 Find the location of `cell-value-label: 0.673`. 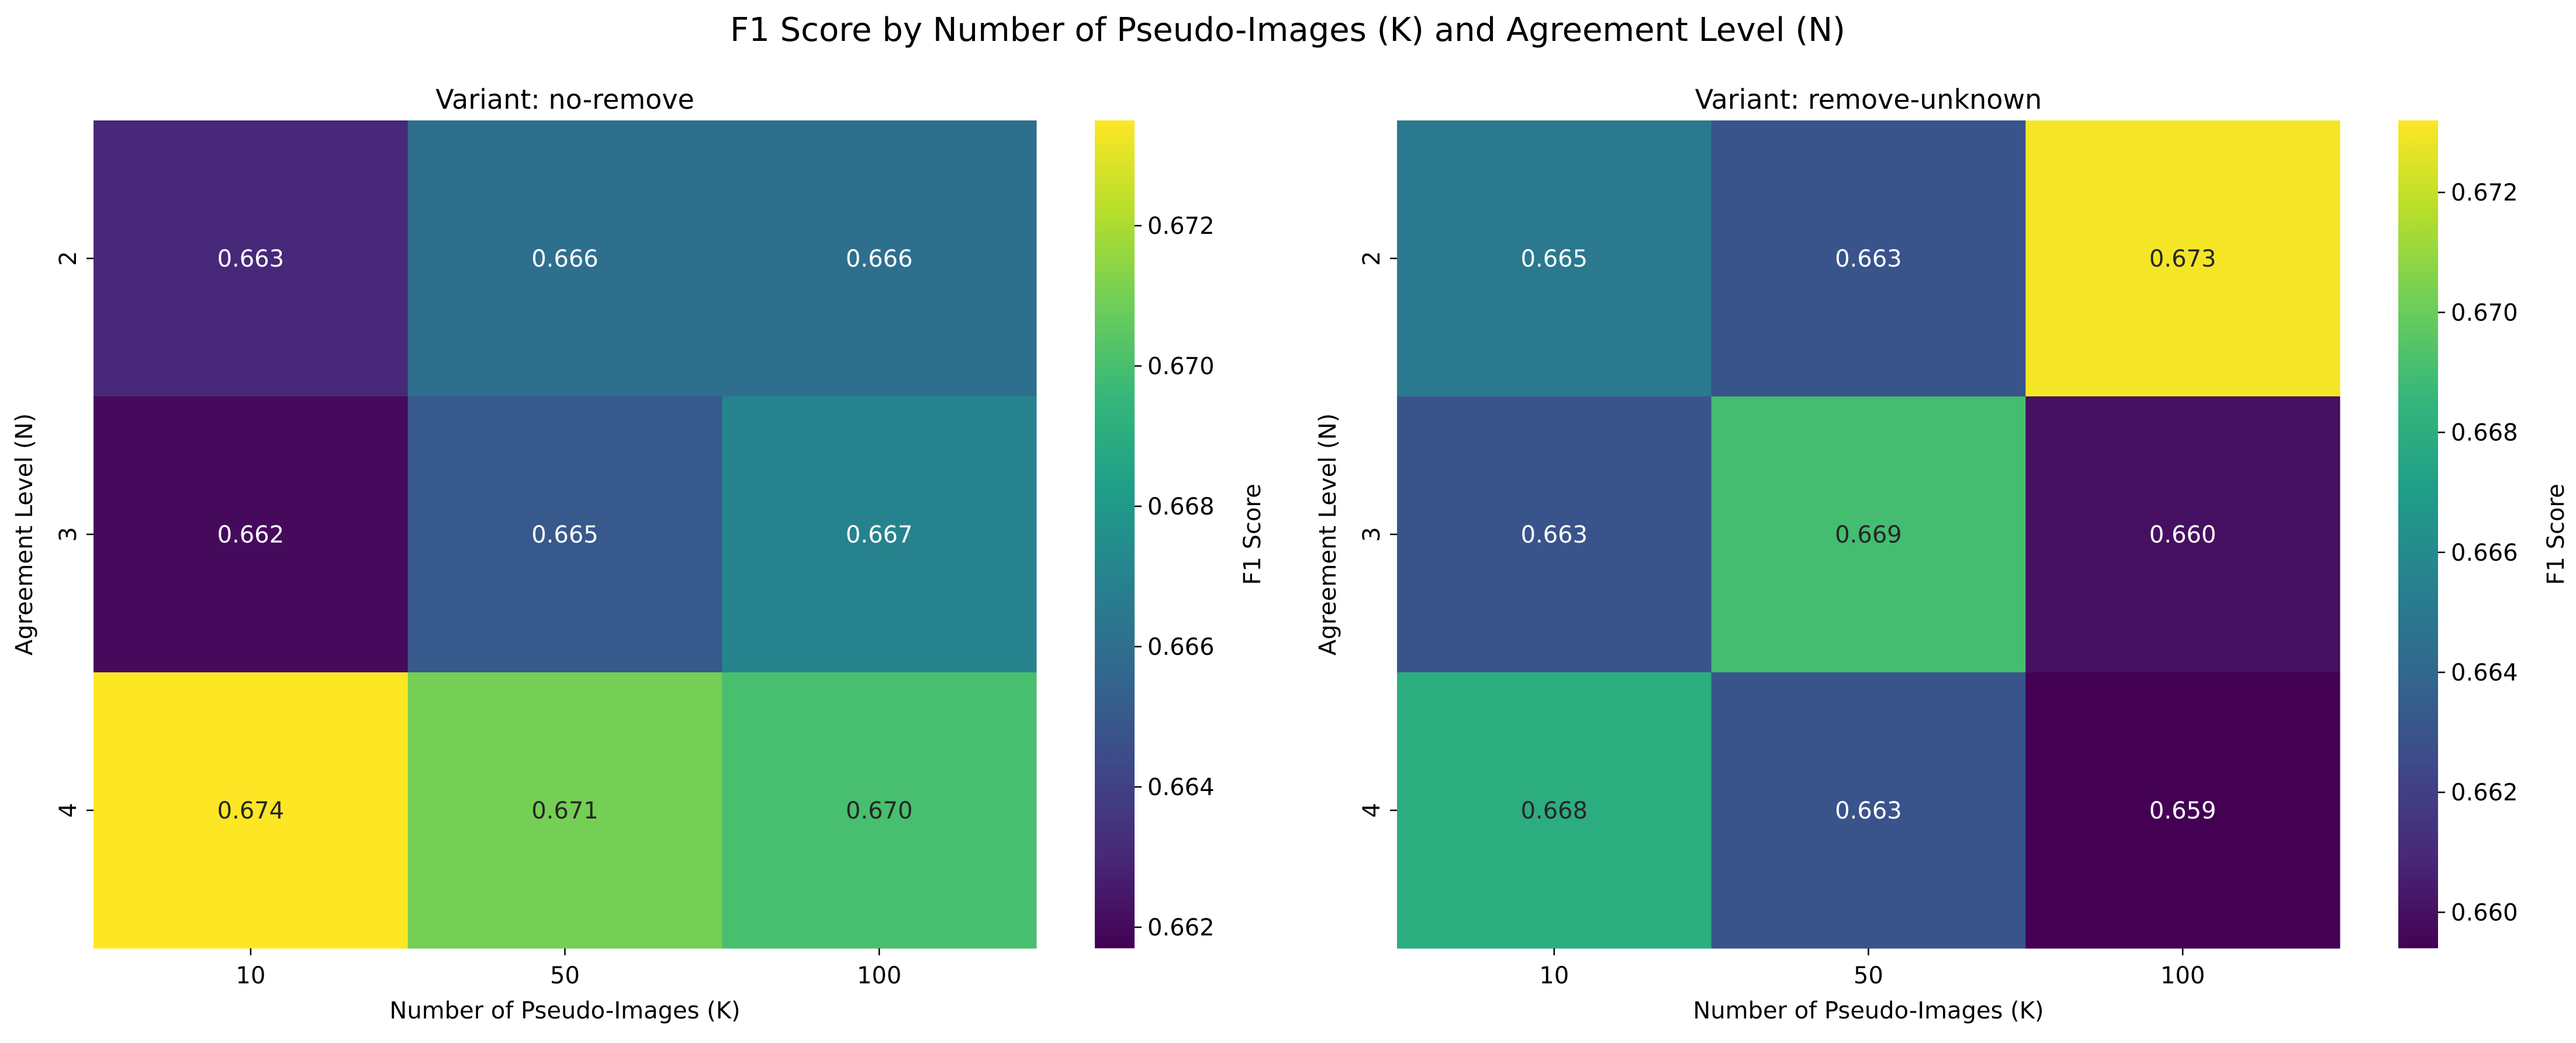

cell-value-label: 0.673 is located at coordinates (2183, 259).